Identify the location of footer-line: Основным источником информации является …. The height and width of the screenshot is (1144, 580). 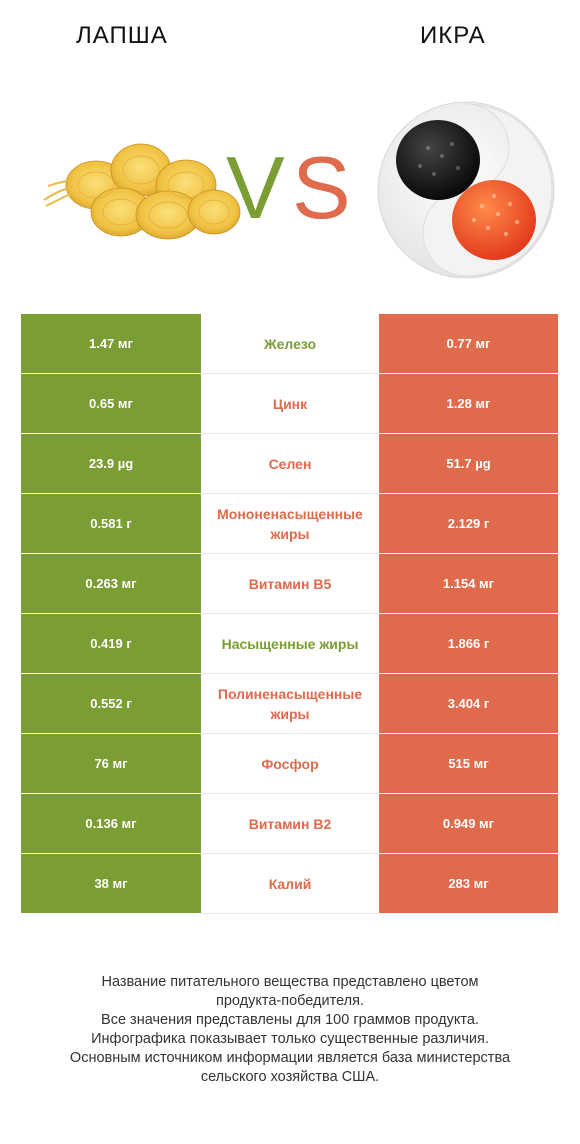
(290, 1058).